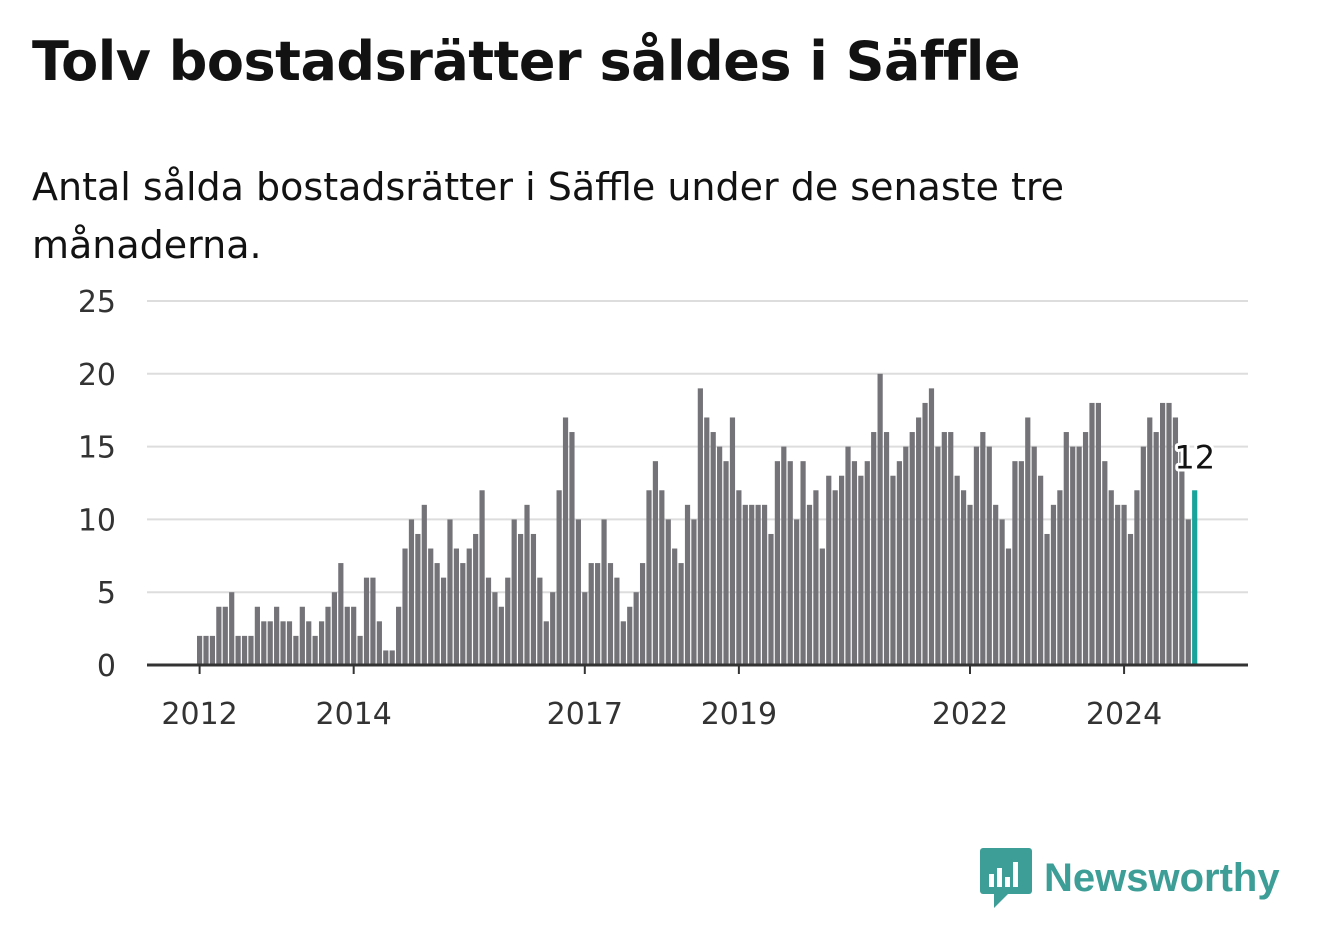  Describe the element at coordinates (1006, 878) in the screenshot. I see `newsworthy-logo-icon` at that location.